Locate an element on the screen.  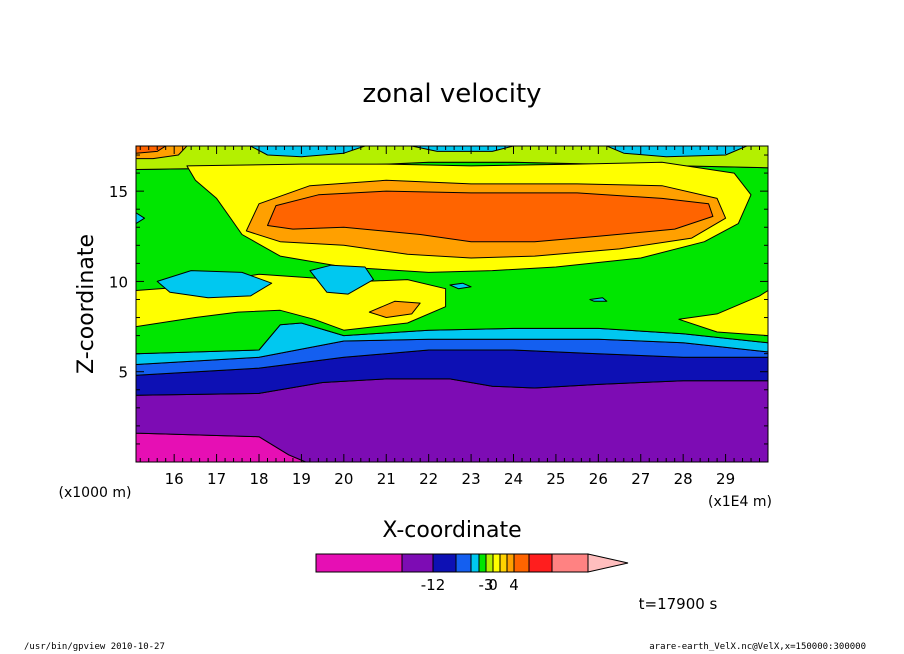
x-tick-label: 26 is located at coordinates (598, 479).